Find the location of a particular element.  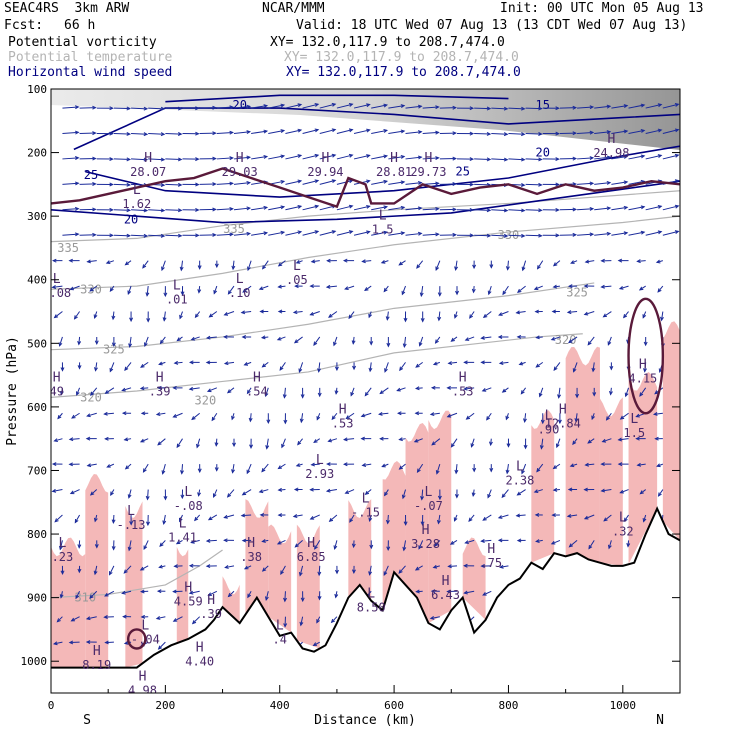

wind-label: 25 is located at coordinates (91, 175).